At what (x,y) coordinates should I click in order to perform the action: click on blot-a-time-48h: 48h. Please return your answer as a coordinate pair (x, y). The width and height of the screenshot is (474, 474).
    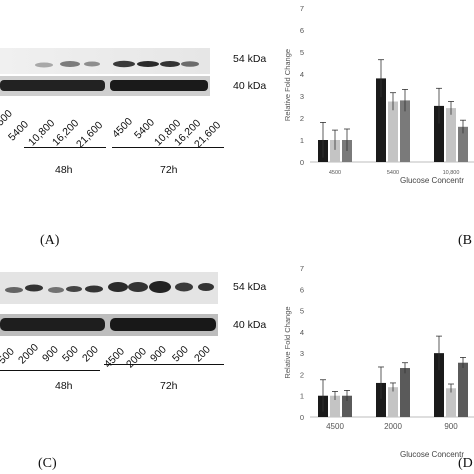
    Looking at the image, I should click on (64, 170).